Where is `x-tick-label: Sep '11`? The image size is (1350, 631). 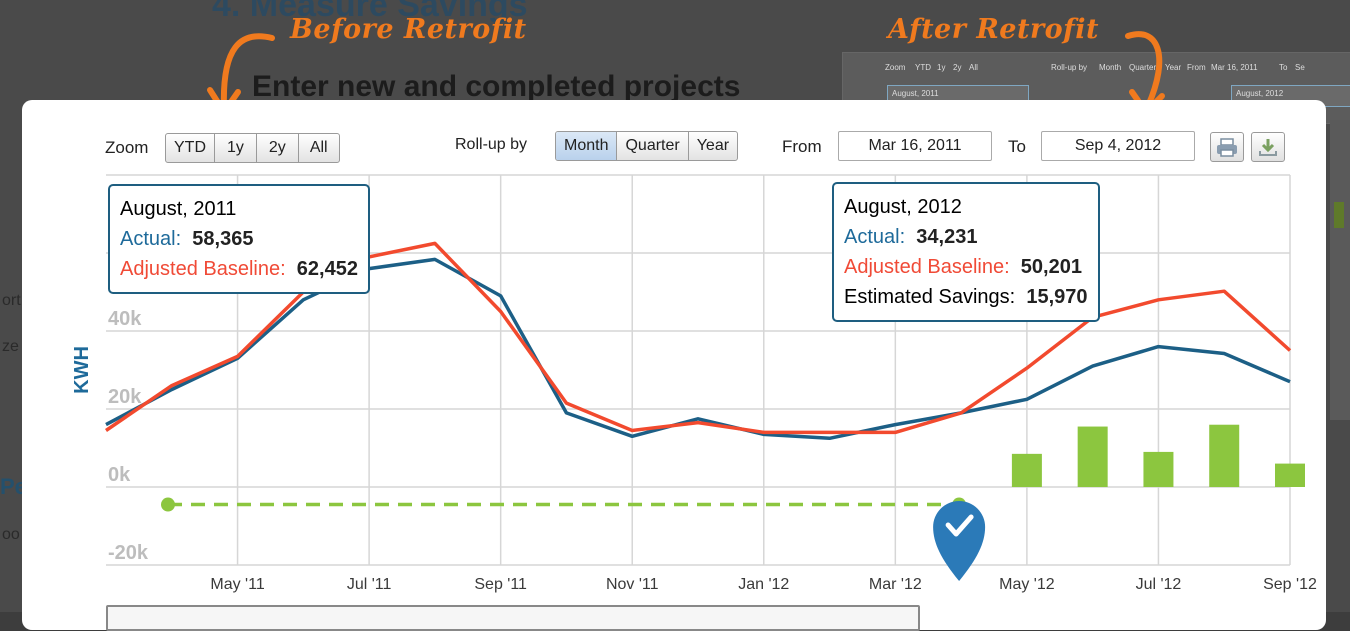
x-tick-label: Sep '11 is located at coordinates (500, 584).